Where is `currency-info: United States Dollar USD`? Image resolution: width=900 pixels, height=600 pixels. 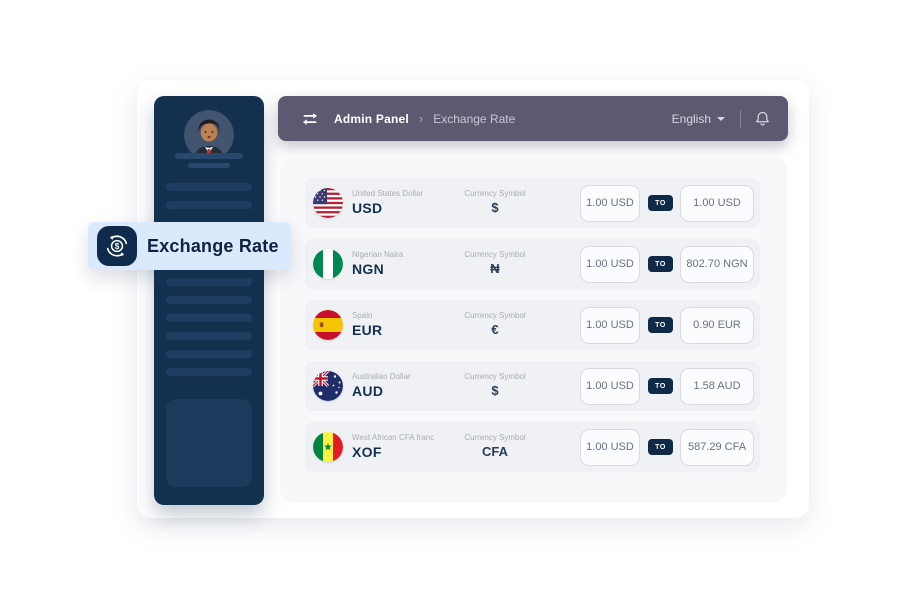
currency-info: United States Dollar USD is located at coordinates (396, 203).